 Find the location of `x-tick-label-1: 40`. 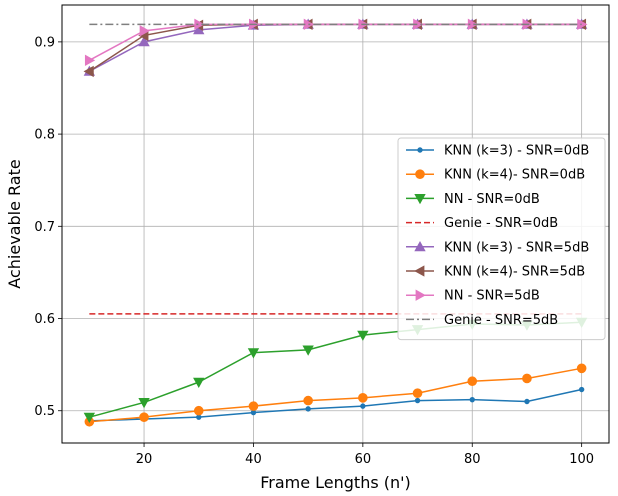

x-tick-label-1: 40 is located at coordinates (253, 459).